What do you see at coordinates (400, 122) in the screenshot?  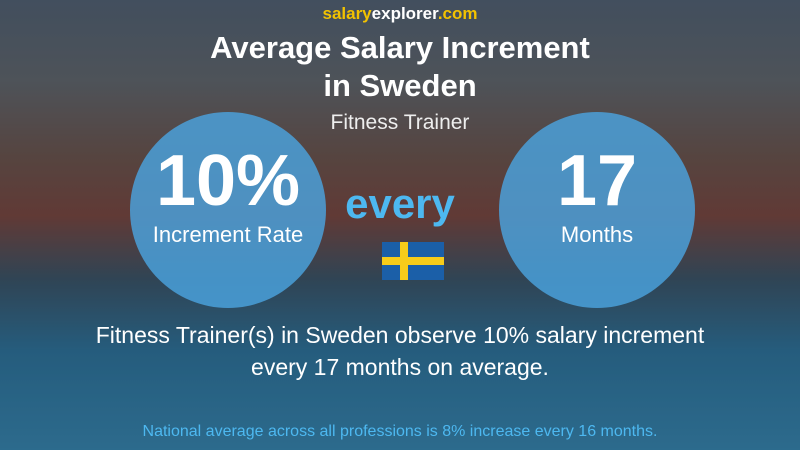 I see `subtitle: Fitness Trainer` at bounding box center [400, 122].